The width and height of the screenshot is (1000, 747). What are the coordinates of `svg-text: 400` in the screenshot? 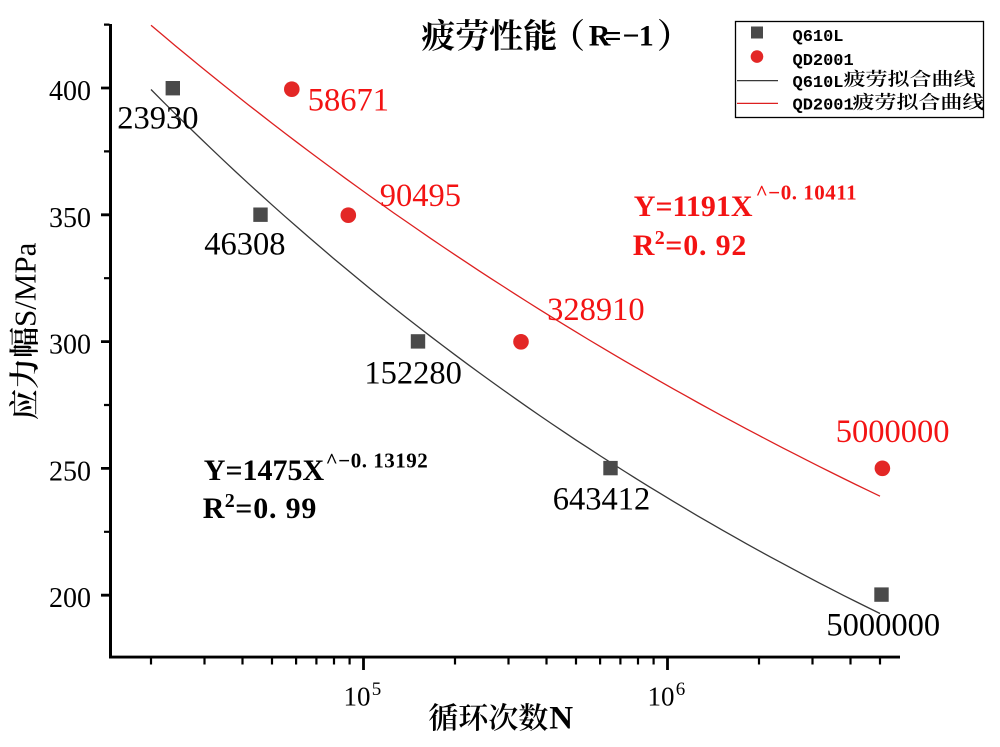 It's located at (70, 91).